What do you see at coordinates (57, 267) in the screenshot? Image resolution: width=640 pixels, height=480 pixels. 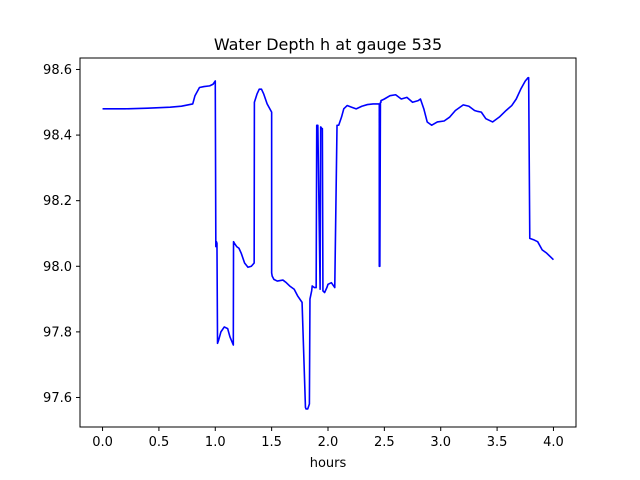 I see `y-tick-label: 98.0` at bounding box center [57, 267].